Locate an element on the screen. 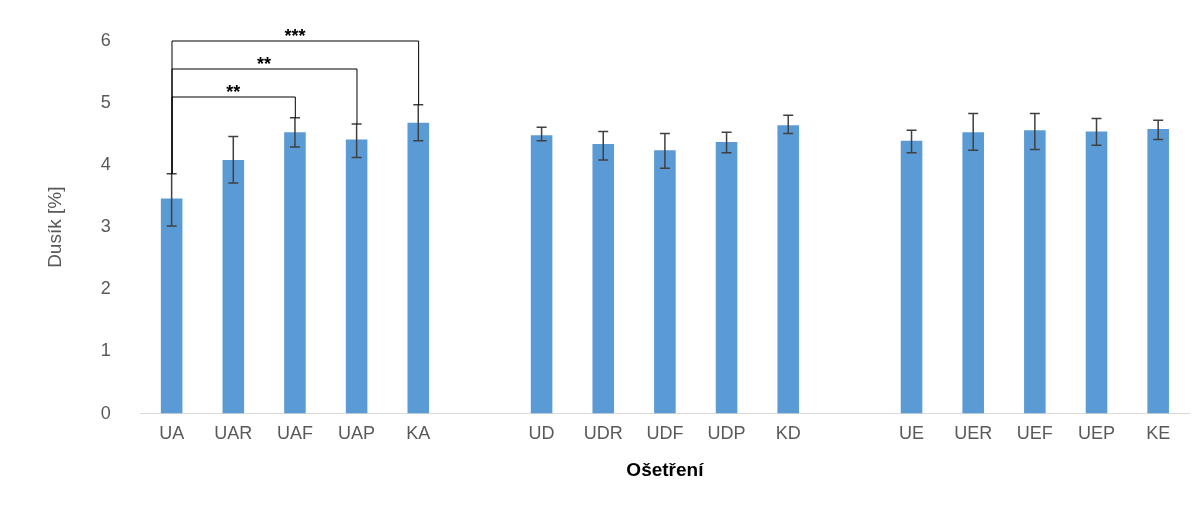 This screenshot has width=1204, height=506. x-tick-label: UDP is located at coordinates (726, 433).